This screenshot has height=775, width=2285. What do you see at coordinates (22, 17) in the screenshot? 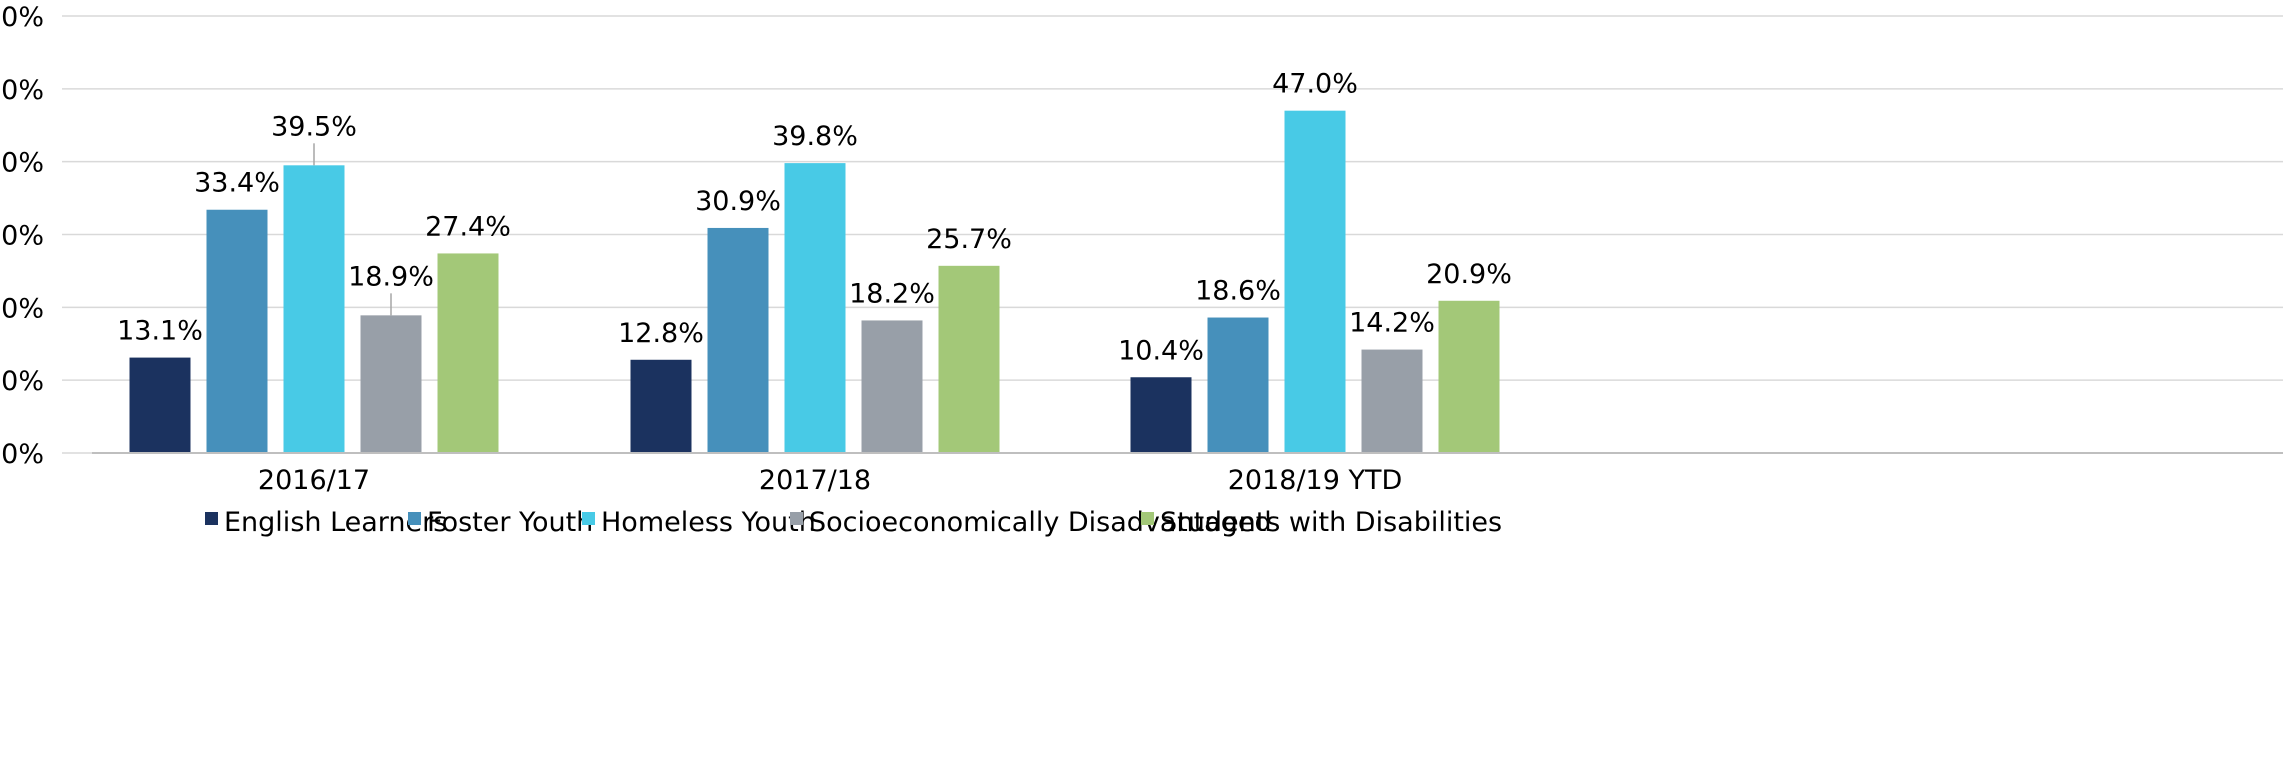
I see `y-tick-label: 60%` at bounding box center [22, 17].